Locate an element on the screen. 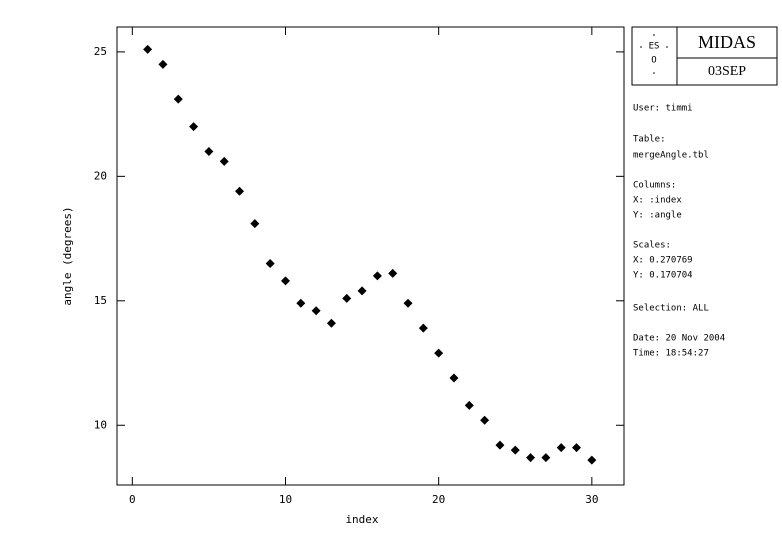 The image size is (782, 542). panel-line: Columns: is located at coordinates (654, 186).